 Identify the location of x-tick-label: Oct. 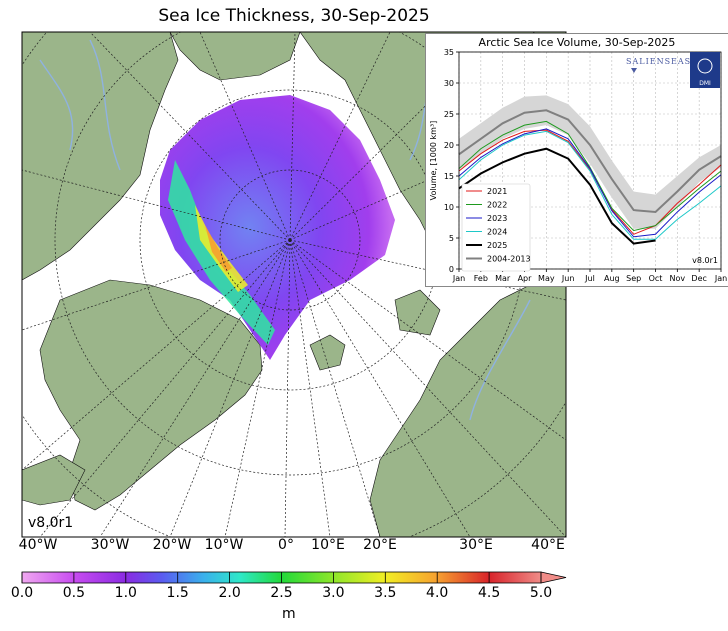
(656, 278).